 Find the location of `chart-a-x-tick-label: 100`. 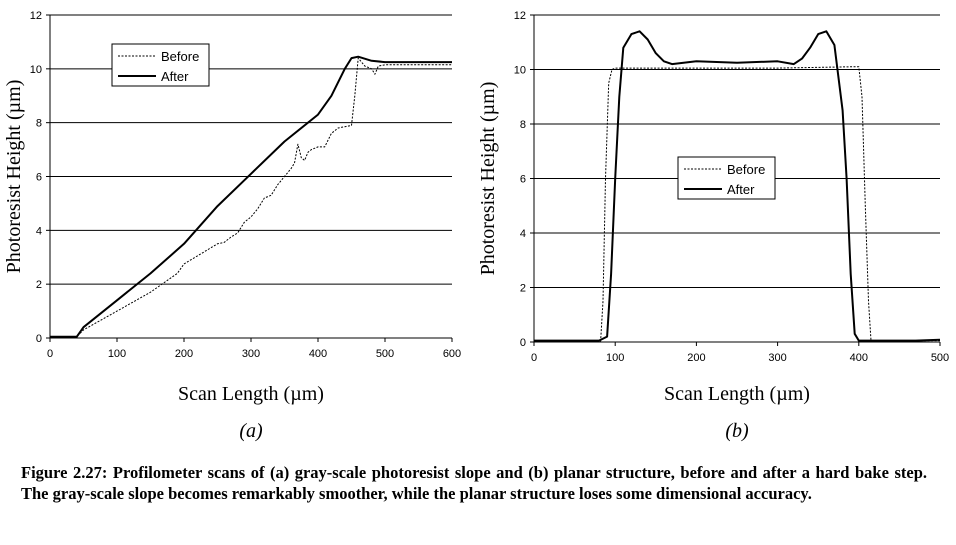

chart-a-x-tick-label: 100 is located at coordinates (117, 354).